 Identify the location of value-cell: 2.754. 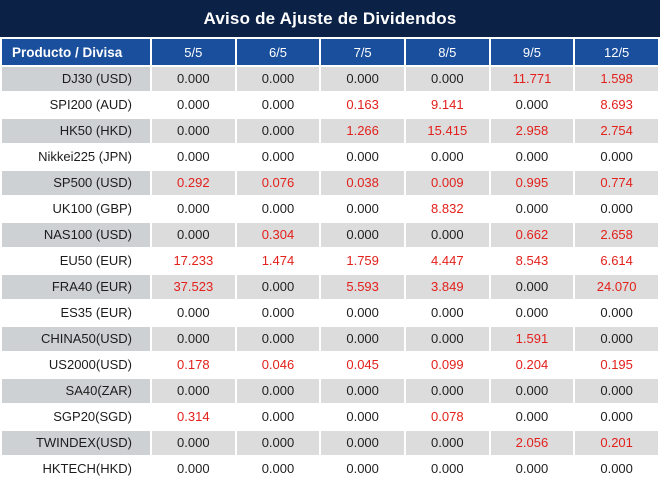
(616, 131).